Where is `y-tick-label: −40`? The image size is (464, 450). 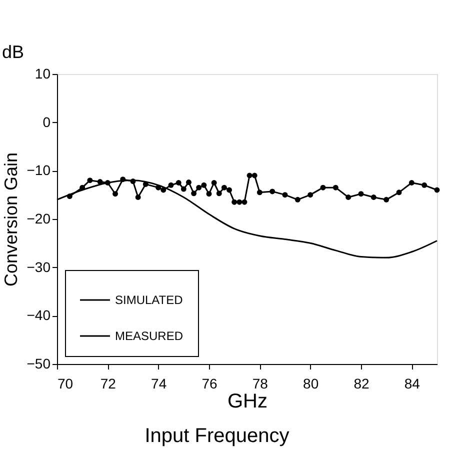
y-tick-label: −40 is located at coordinates (38, 315).